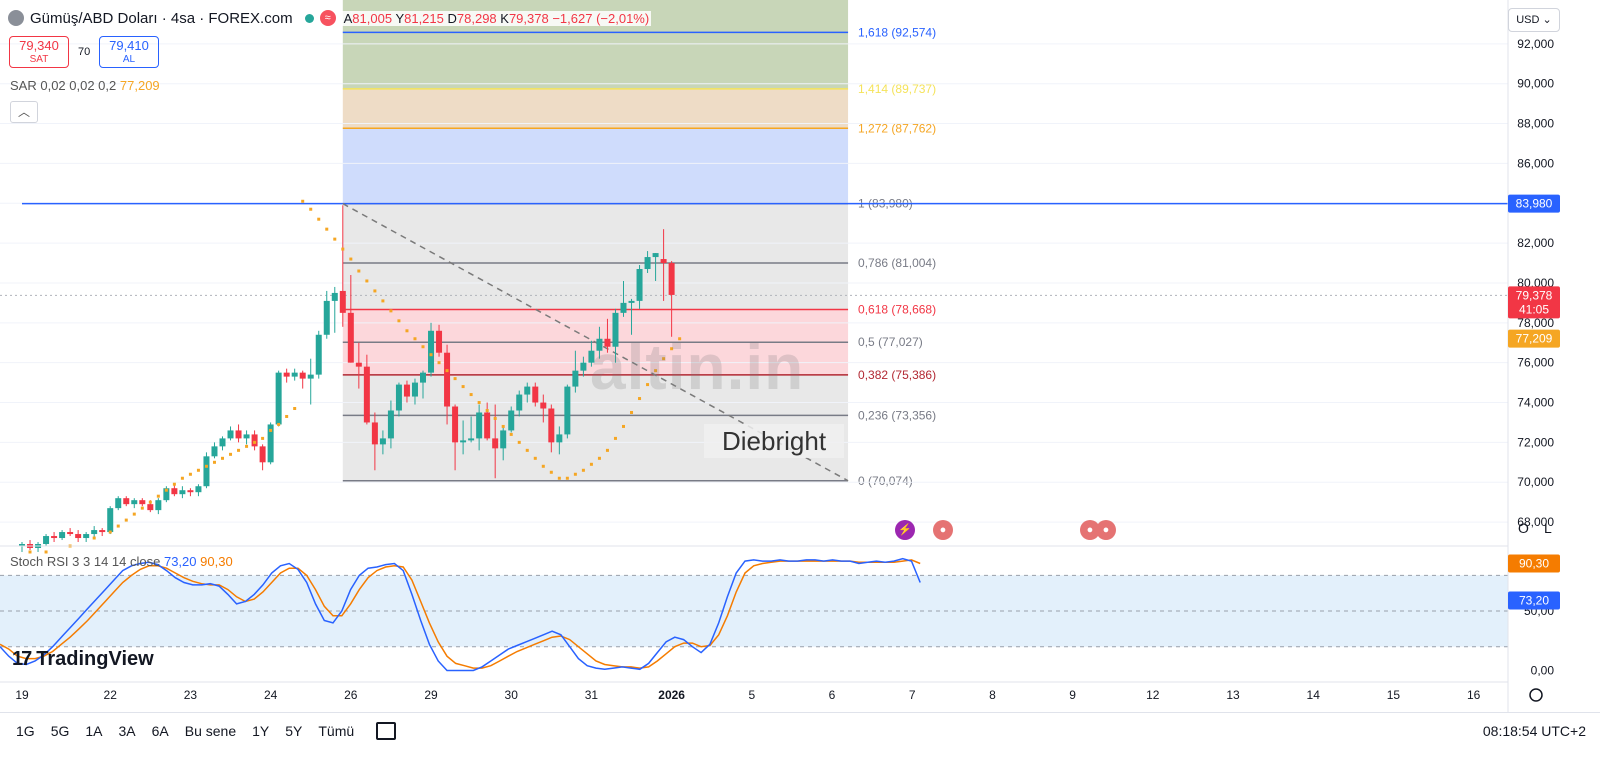 This screenshot has width=1600, height=763. Describe the element at coordinates (897, 263) in the screenshot. I see `fib-level-label: 0,786 (81,004)` at that location.